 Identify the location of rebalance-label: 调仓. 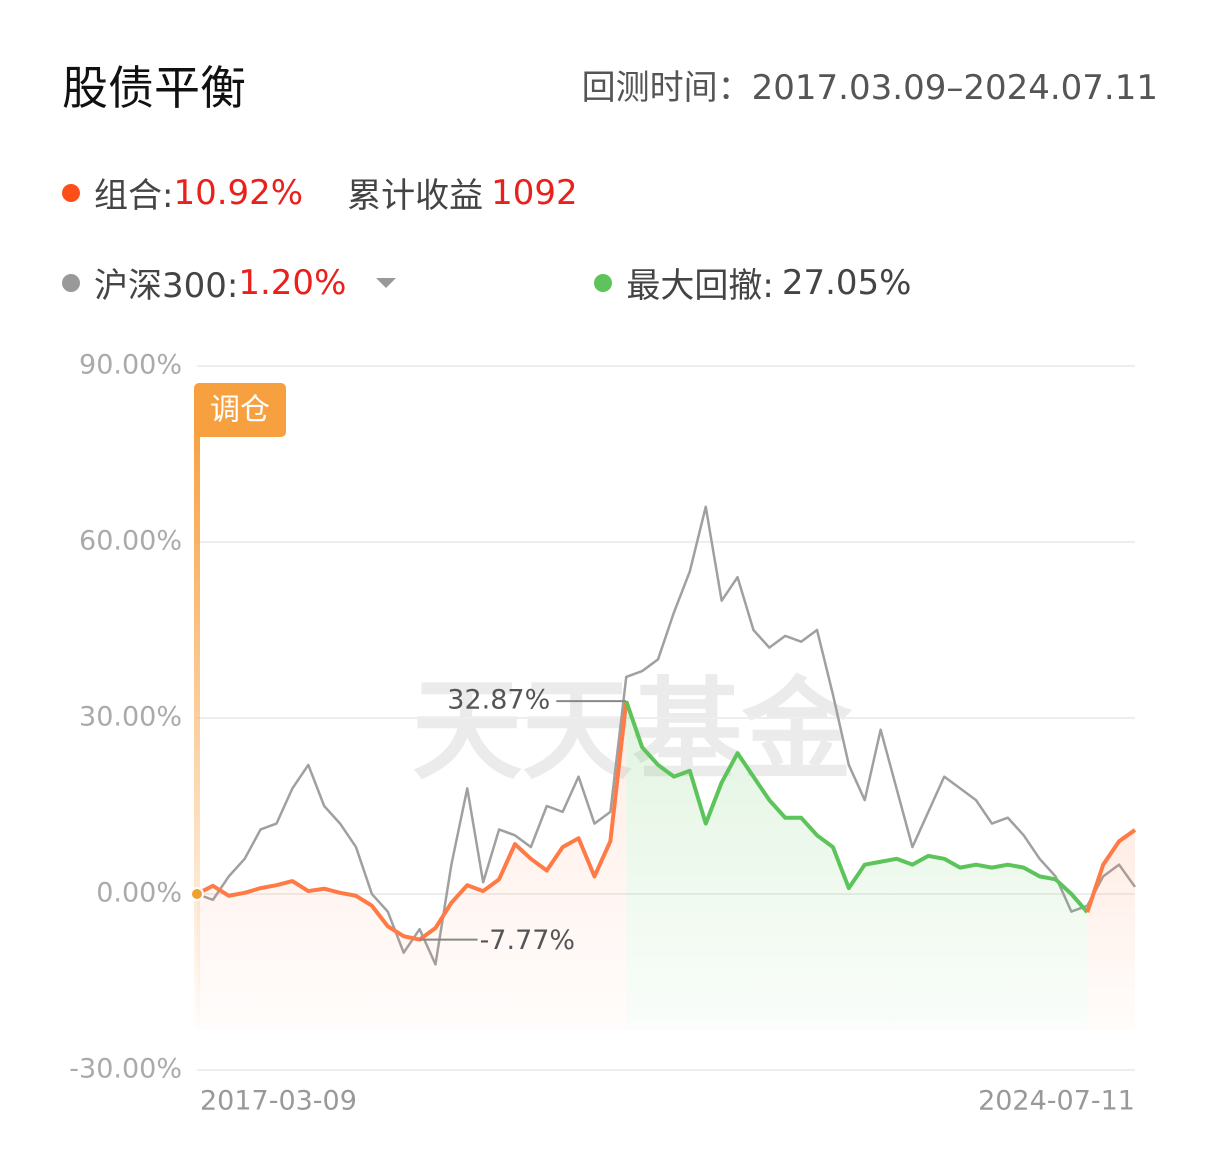
(240, 410).